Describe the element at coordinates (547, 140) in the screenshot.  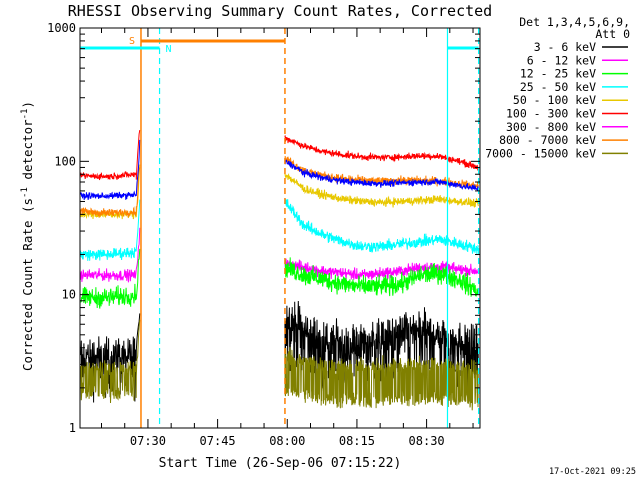
I see `legend-label-7: 800 - 7000 keV` at that location.